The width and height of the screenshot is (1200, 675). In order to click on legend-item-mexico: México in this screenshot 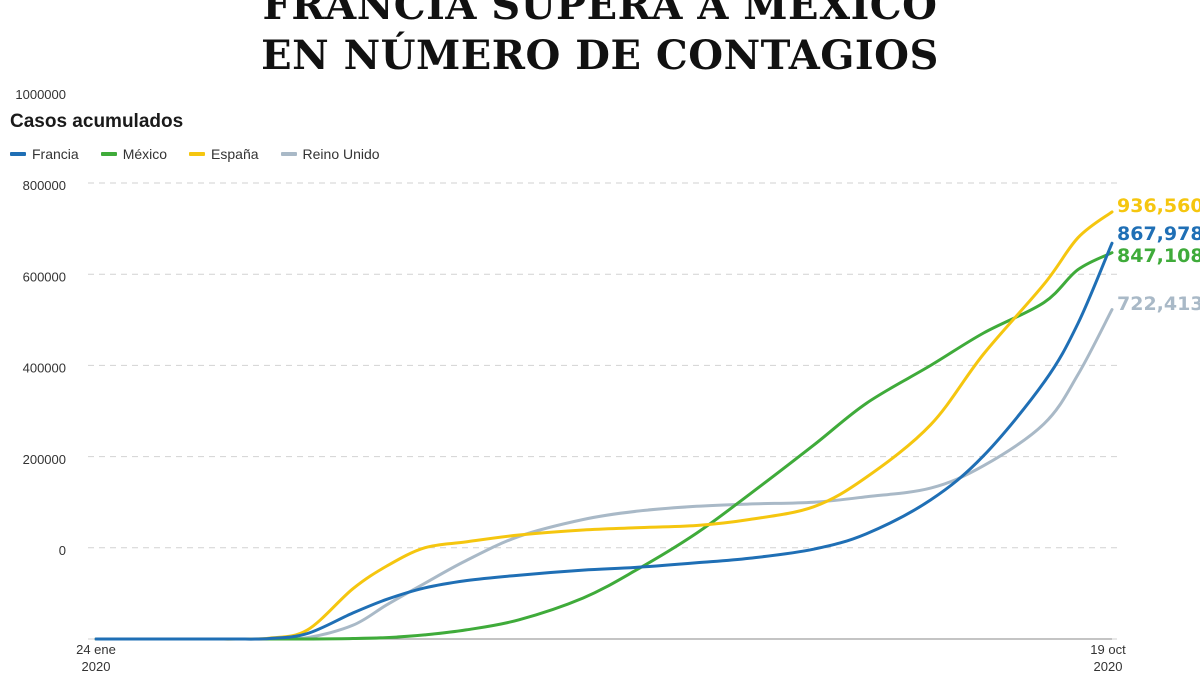, I will do `click(134, 154)`.